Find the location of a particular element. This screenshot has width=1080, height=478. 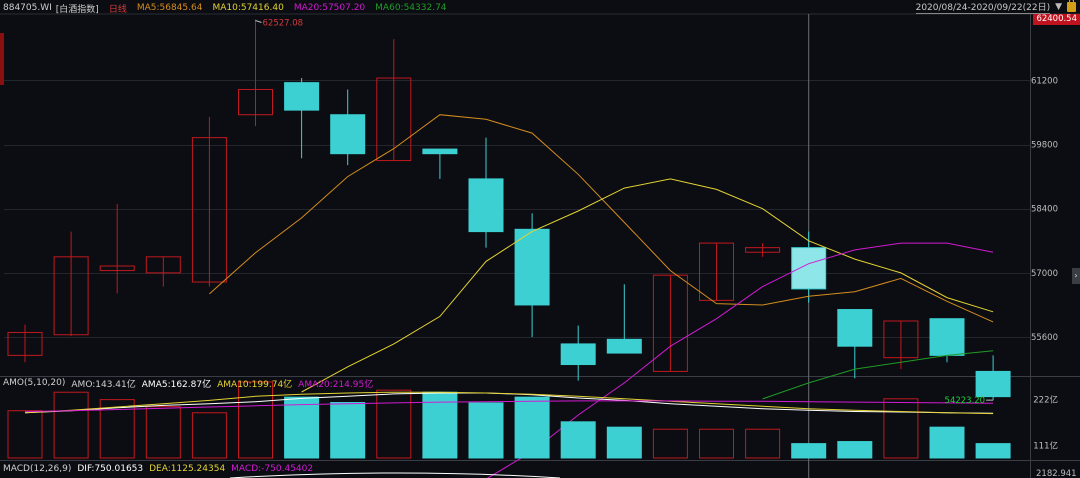

ama10-value: AMA10:199.74亿 is located at coordinates (255, 384).